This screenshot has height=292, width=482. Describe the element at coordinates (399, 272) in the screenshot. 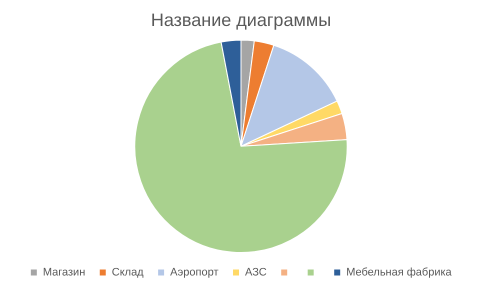

I see `legend-label: Мебельная фабрика` at that location.